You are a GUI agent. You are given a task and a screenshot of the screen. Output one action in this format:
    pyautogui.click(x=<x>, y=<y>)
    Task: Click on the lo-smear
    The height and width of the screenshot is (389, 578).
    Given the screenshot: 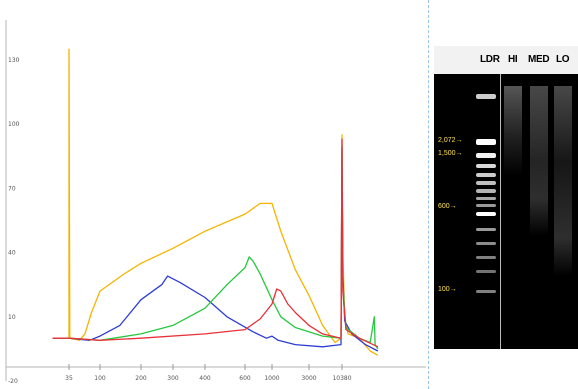 What is the action you would take?
    pyautogui.click(x=563, y=181)
    